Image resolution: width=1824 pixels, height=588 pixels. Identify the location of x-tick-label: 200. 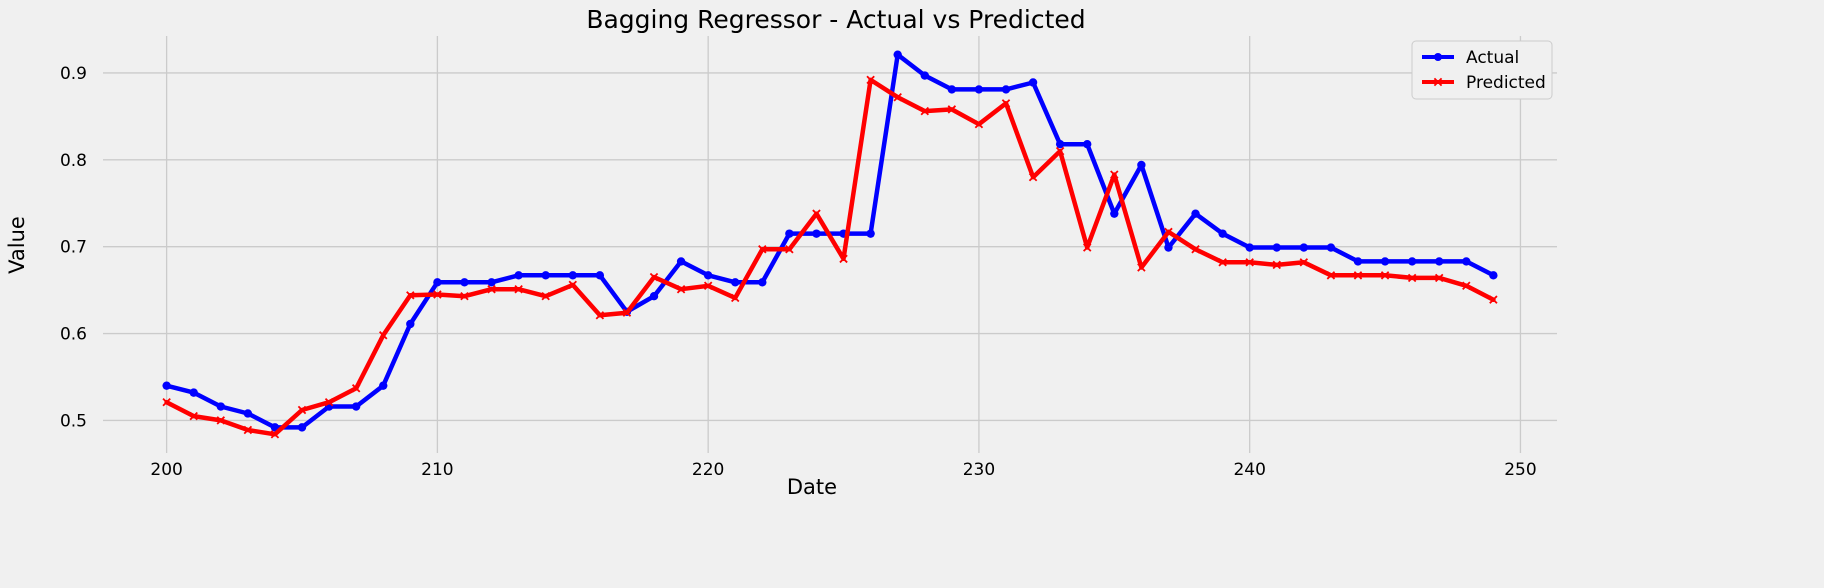
(166, 470).